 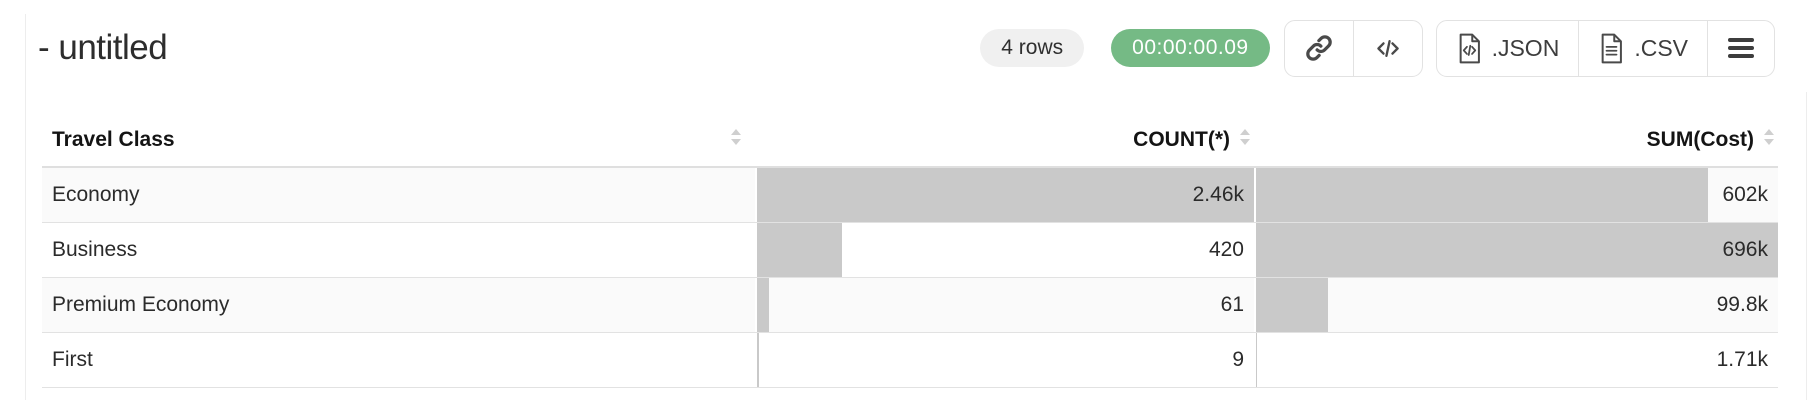 I want to click on table-header-row: Travel Class COUNT(*) SUM(Cost), so click(x=910, y=141).